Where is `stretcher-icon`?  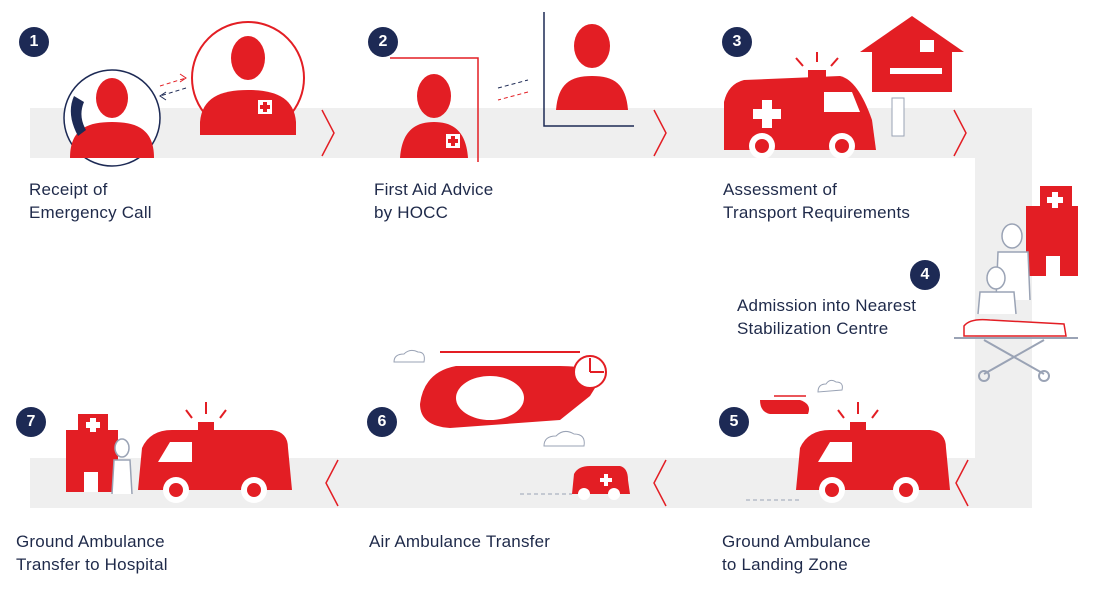 stretcher-icon is located at coordinates (1016, 302).